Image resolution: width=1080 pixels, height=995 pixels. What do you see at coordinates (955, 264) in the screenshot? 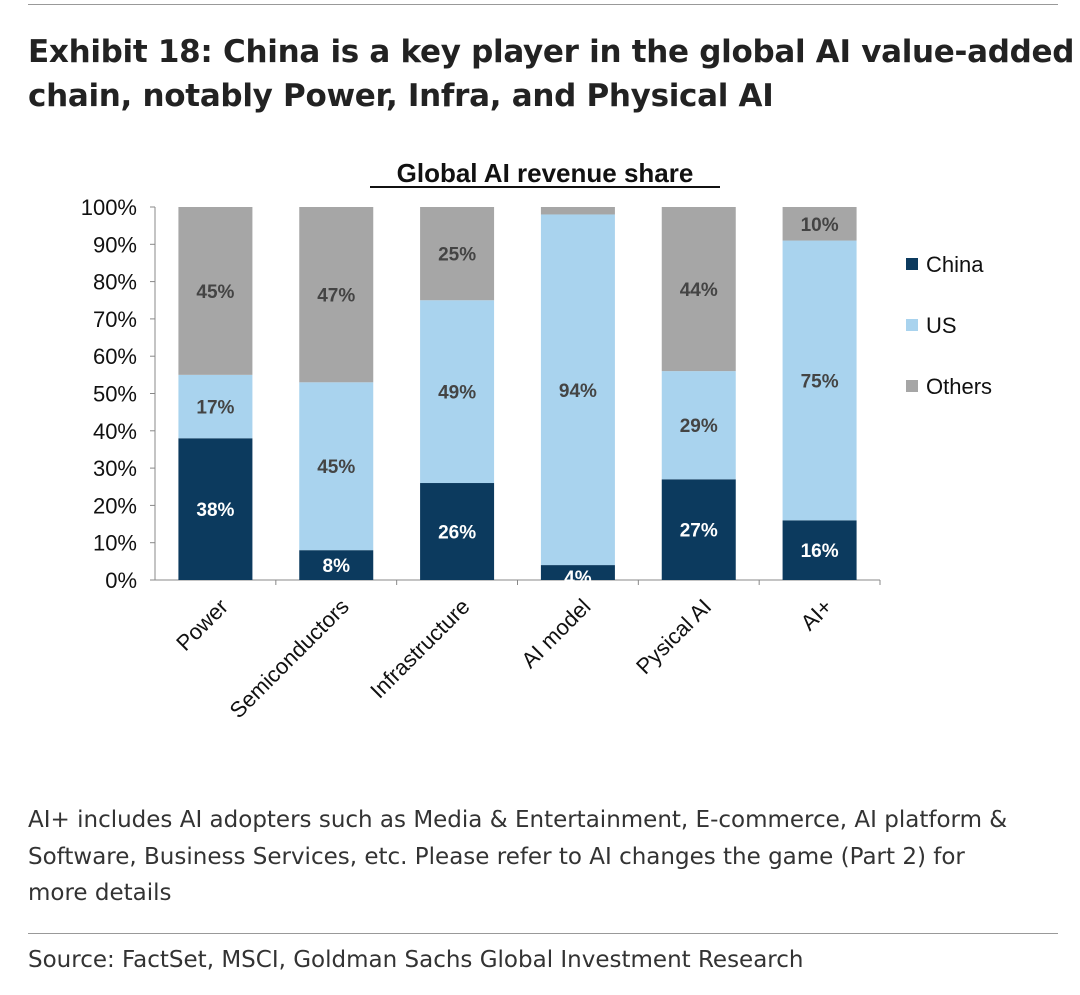
I see `legend-label: China` at bounding box center [955, 264].